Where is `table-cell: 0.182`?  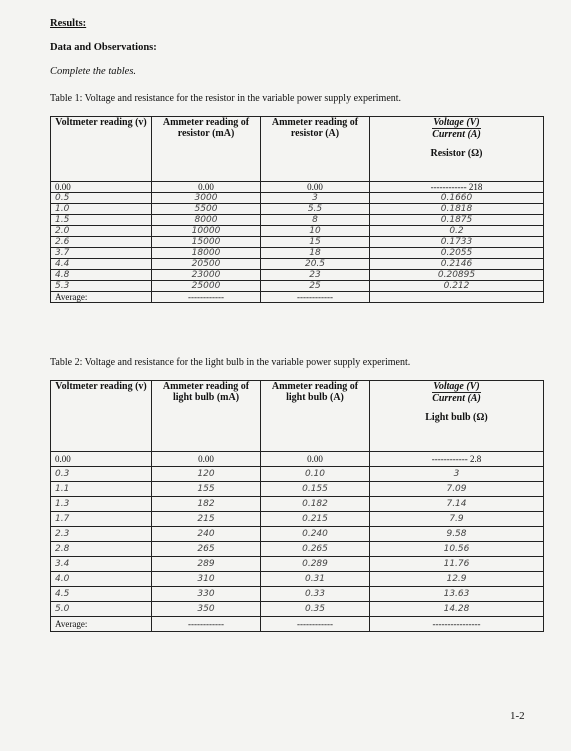 table-cell: 0.182 is located at coordinates (315, 504).